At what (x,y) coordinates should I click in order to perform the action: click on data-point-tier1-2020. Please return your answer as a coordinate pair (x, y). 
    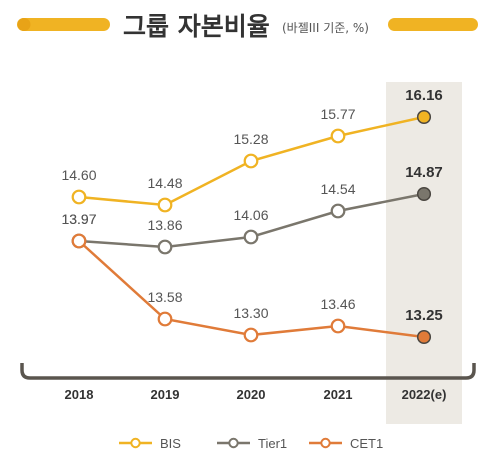
    Looking at the image, I should click on (251, 237).